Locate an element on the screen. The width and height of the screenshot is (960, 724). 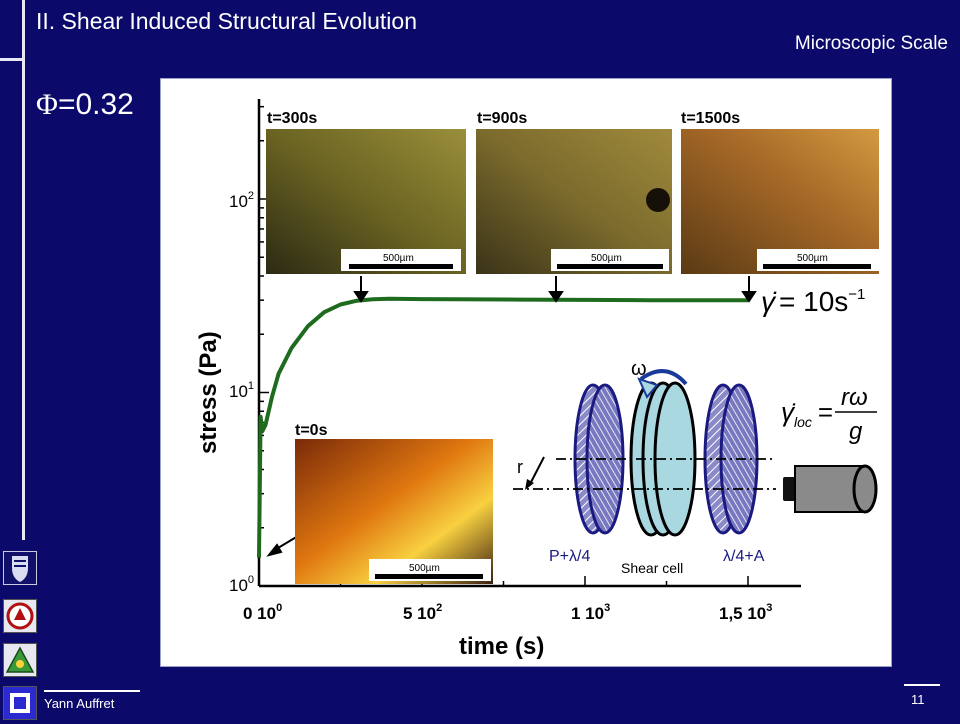
micrograph-t1500-scale: 500µm is located at coordinates (812, 258).